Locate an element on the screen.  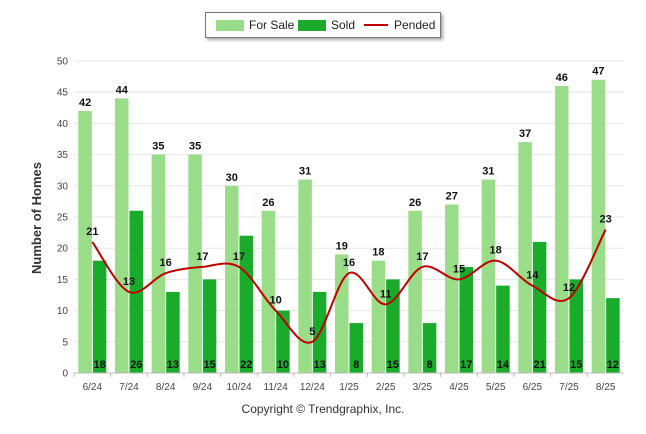
data-label-sold: 22 is located at coordinates (246, 365).